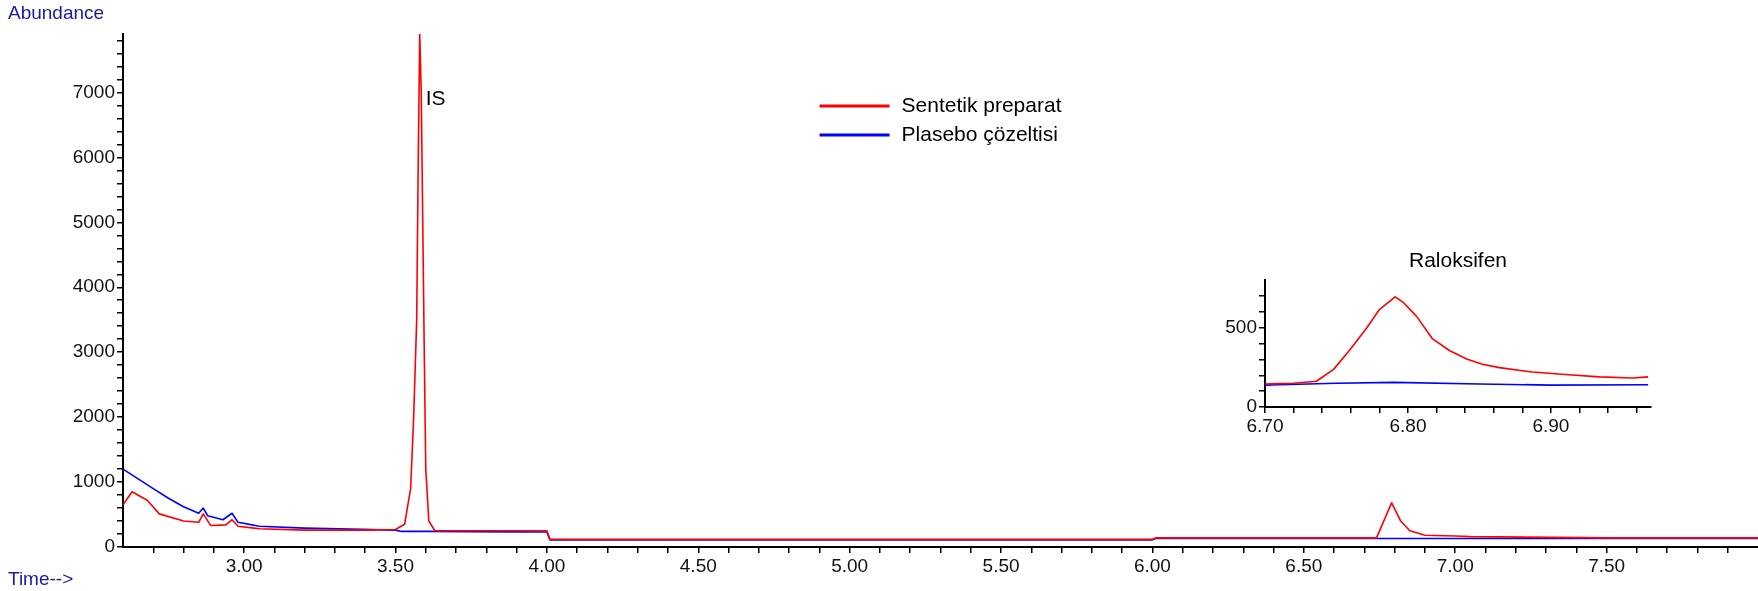  I want to click on x-tick-label: 6.50, so click(1304, 565).